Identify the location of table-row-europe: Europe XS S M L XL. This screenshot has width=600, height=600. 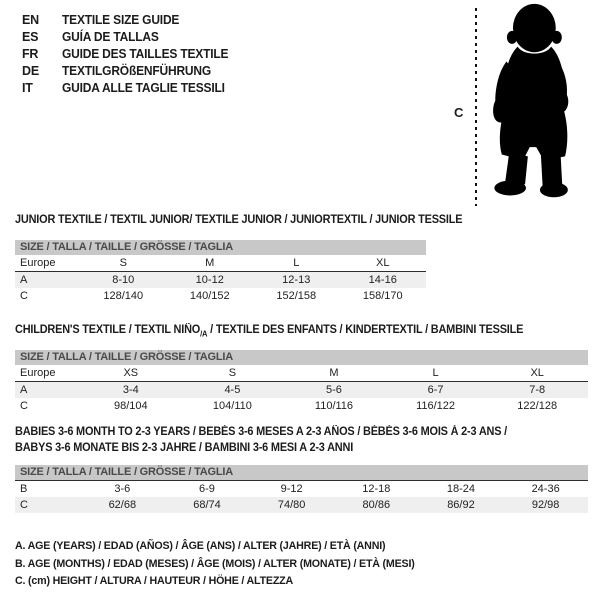
(301, 373).